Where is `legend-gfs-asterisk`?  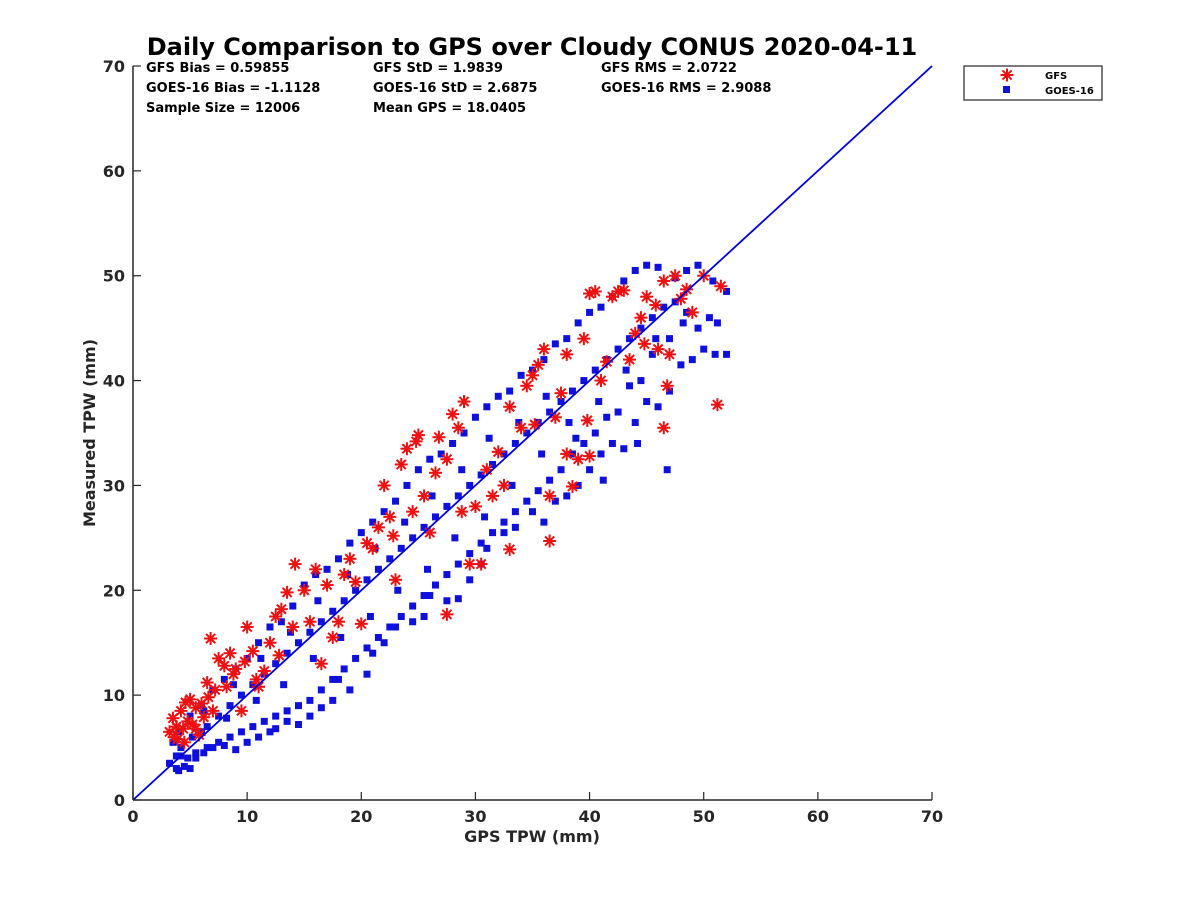 legend-gfs-asterisk is located at coordinates (1007, 75).